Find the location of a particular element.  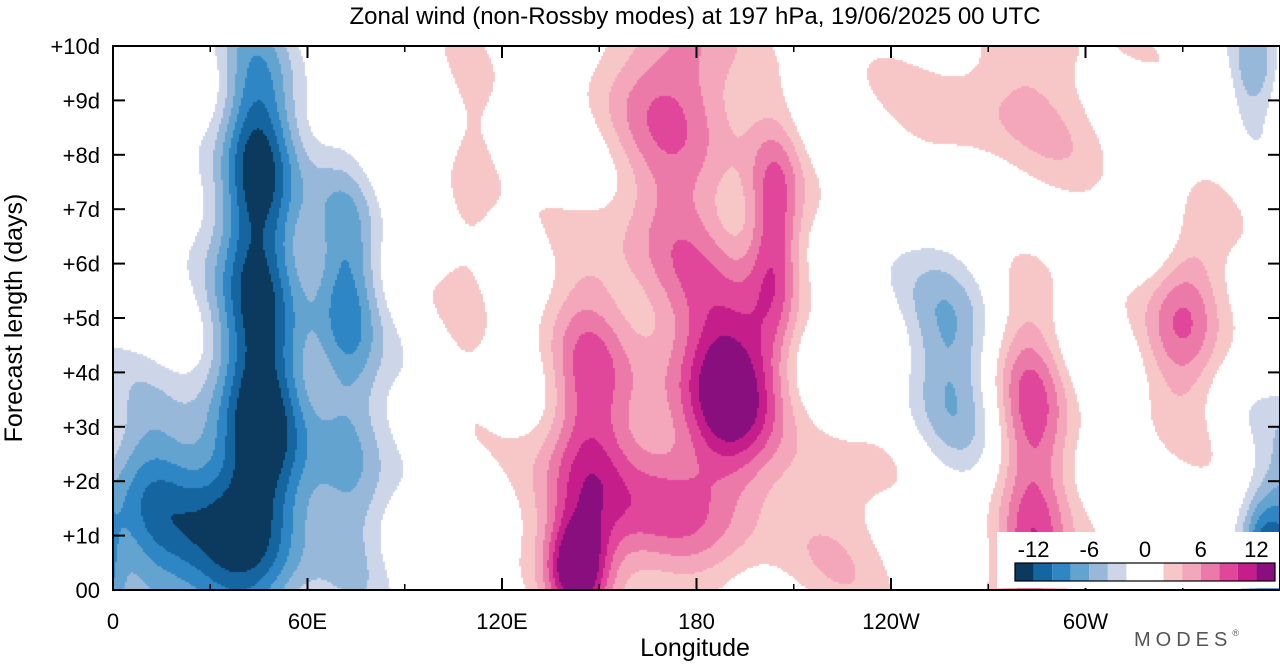

colorbar-label: 6 is located at coordinates (1201, 549).